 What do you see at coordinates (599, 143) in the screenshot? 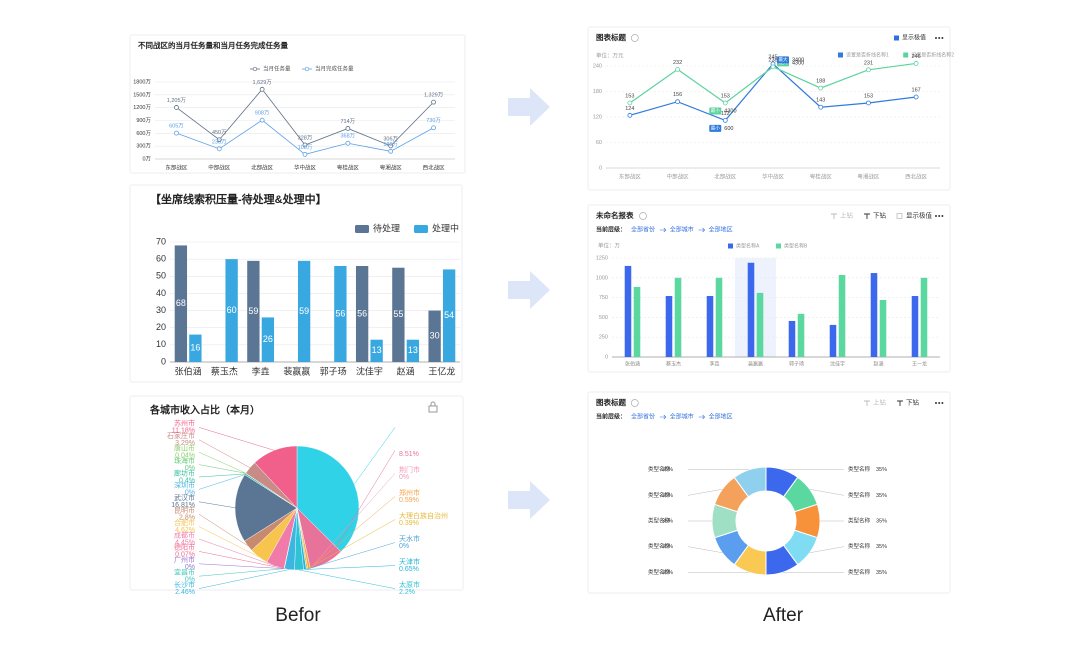
I see `y-tick-label: 60` at bounding box center [599, 143].